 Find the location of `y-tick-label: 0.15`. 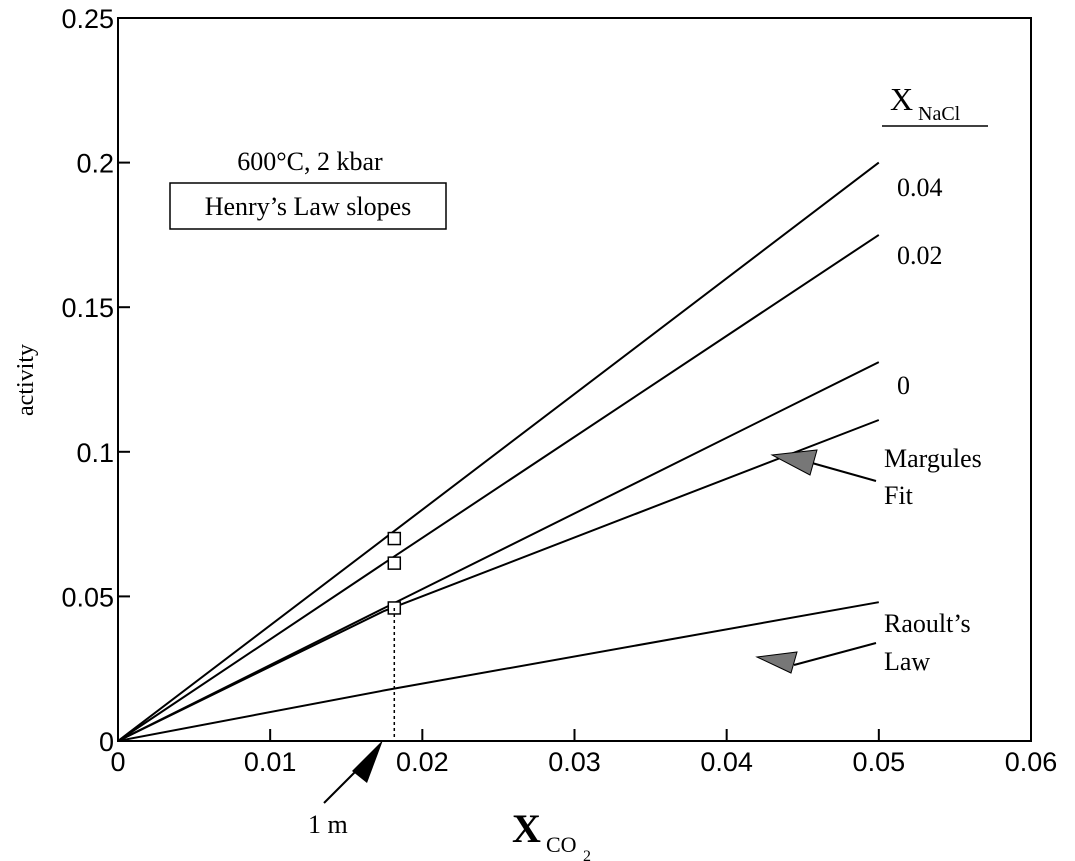

y-tick-label: 0.15 is located at coordinates (87, 308).